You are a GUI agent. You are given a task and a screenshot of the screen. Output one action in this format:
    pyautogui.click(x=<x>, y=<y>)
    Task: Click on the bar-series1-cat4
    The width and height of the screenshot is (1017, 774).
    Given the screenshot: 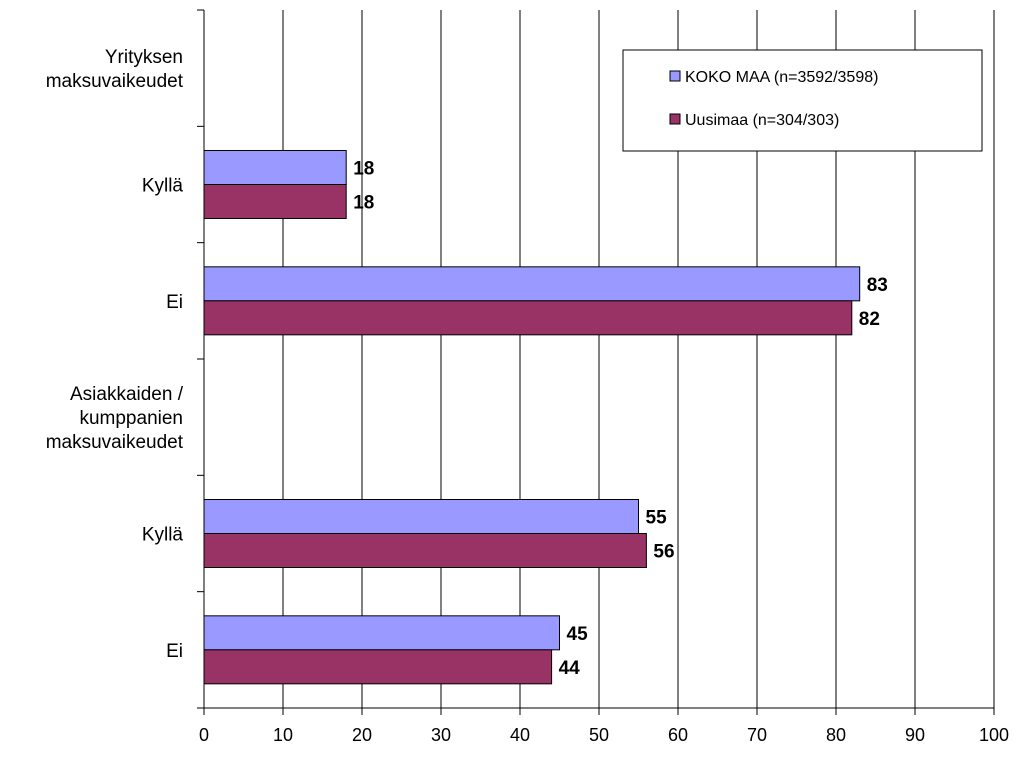 What is the action you would take?
    pyautogui.click(x=421, y=516)
    